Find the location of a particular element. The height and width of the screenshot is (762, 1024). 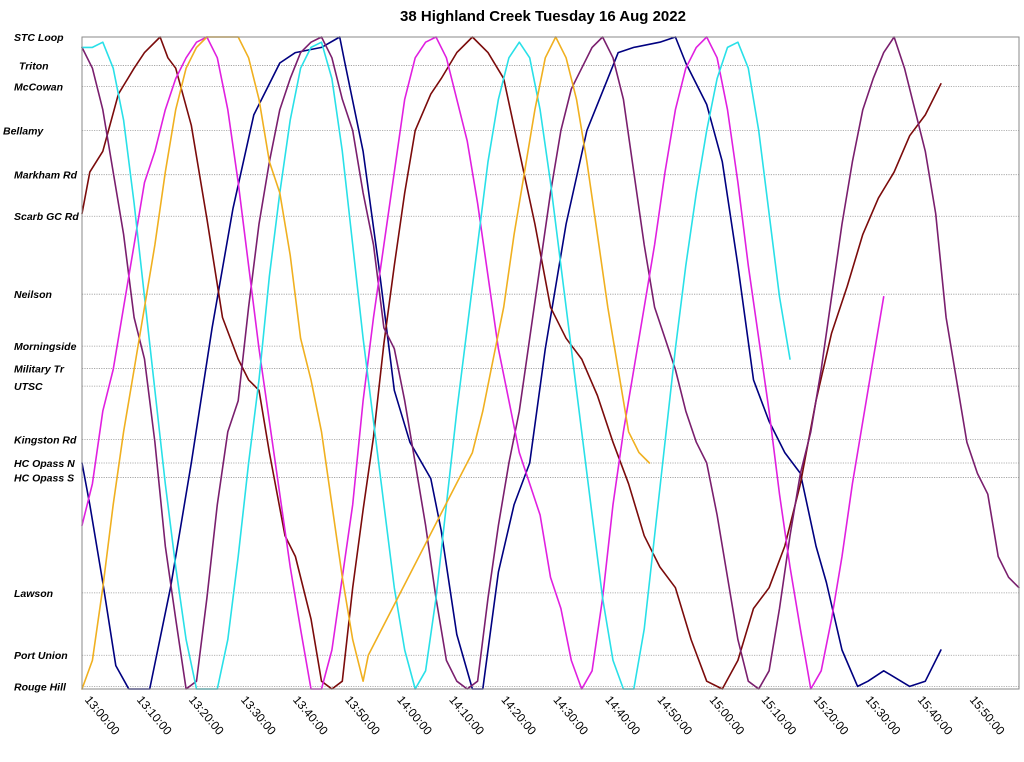

stop-label: Scarb GC Rd is located at coordinates (46, 217).